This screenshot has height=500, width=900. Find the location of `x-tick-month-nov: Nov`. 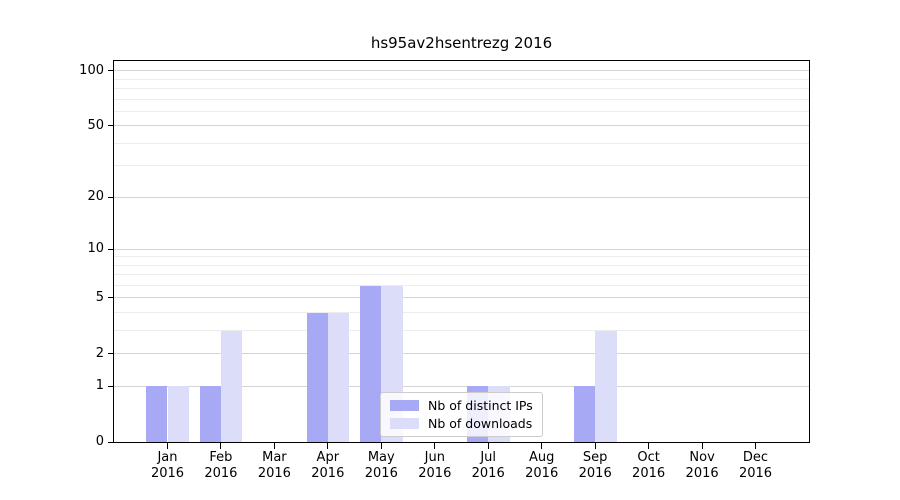

x-tick-month-nov: Nov is located at coordinates (702, 457).